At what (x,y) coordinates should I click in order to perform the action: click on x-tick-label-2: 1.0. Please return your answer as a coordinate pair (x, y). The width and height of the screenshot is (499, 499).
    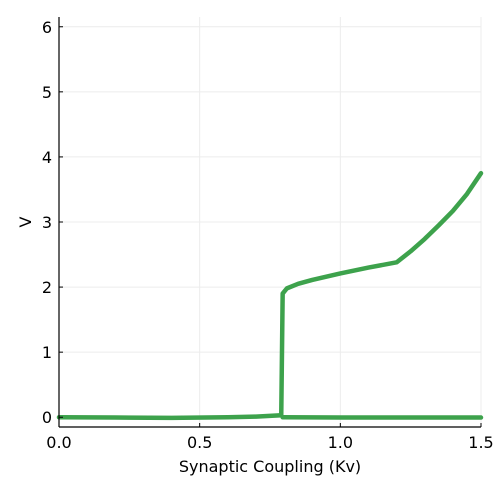
    Looking at the image, I should click on (340, 442).